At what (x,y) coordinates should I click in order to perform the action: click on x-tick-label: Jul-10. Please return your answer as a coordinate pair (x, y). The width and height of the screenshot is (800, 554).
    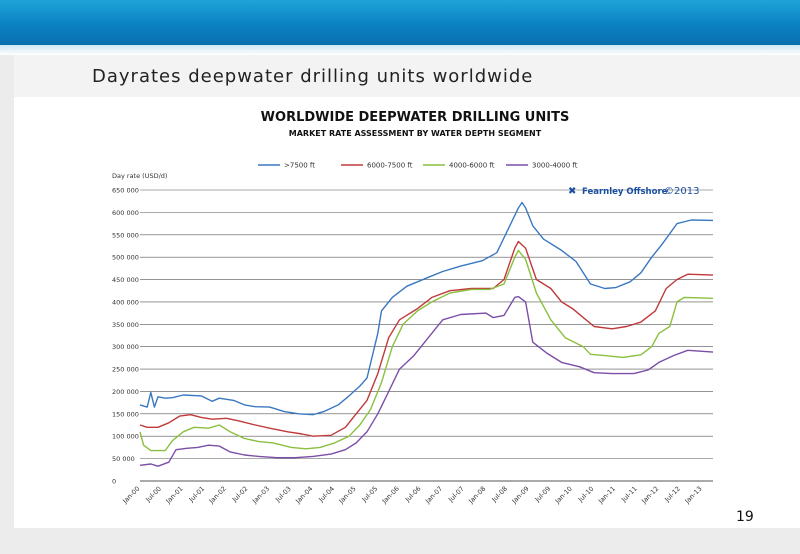
    Looking at the image, I should click on (585, 494).